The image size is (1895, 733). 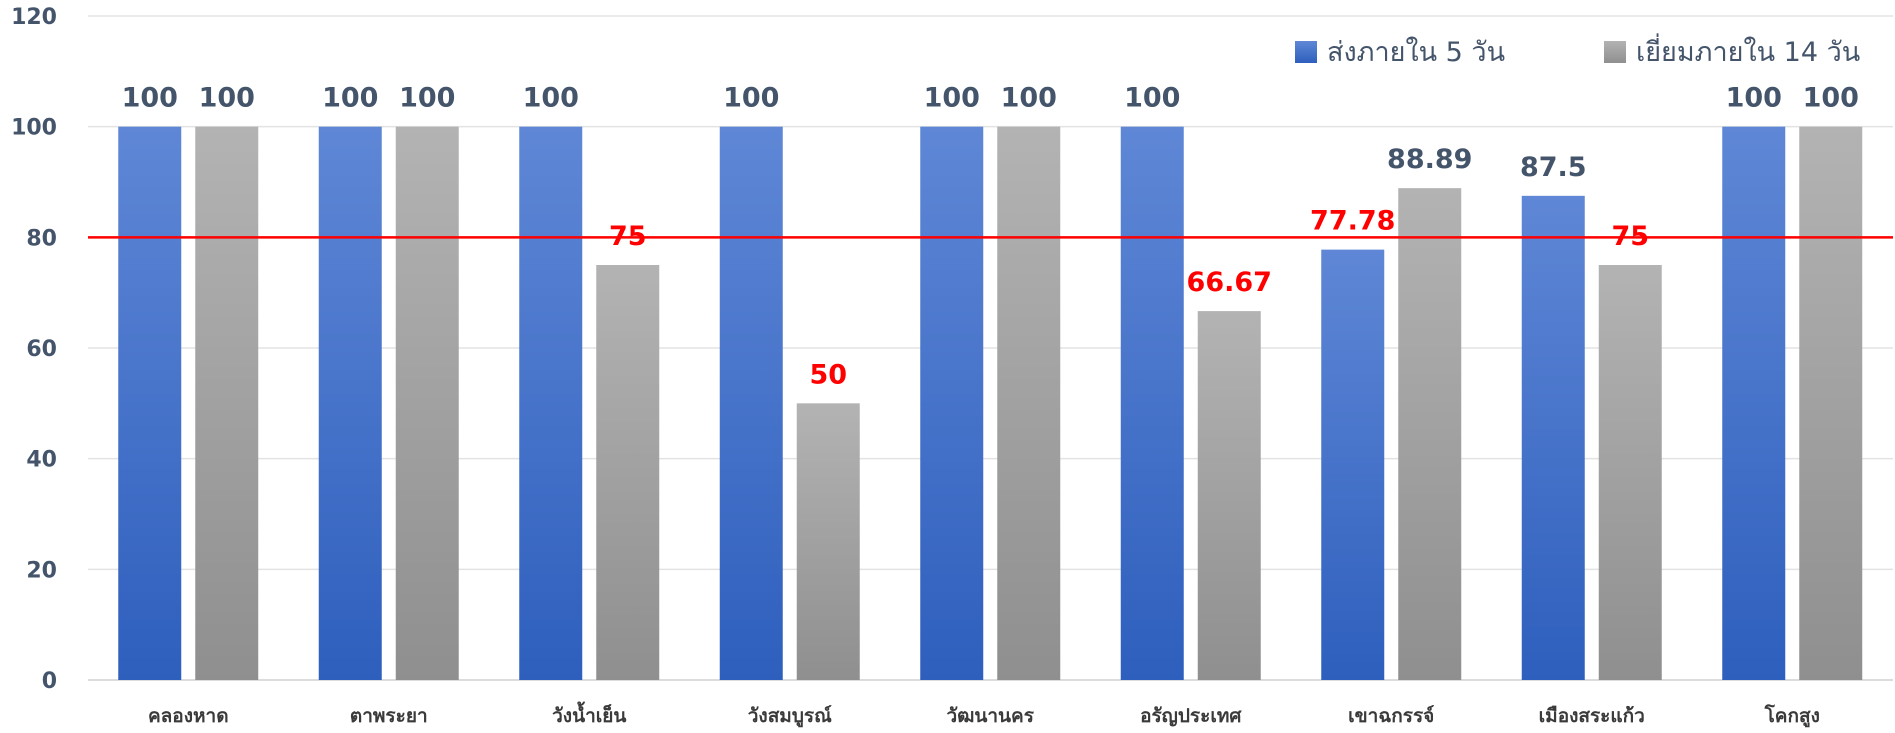 What do you see at coordinates (1416, 52) in the screenshot?
I see `legend-label: ส่งภายใน 5 วัน` at bounding box center [1416, 52].